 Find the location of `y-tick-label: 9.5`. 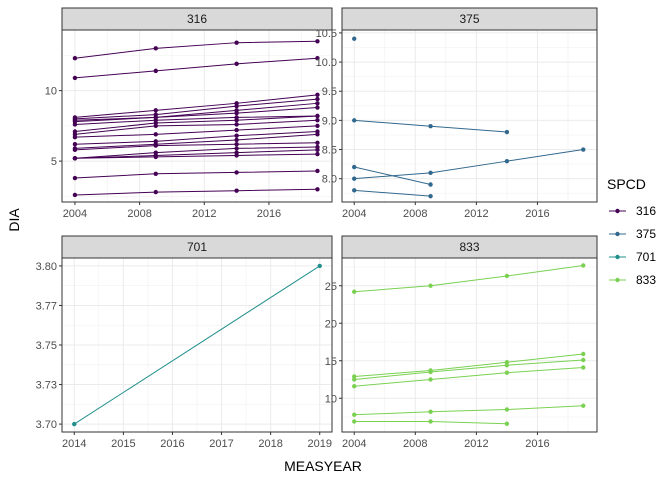

y-tick-label: 9.5 is located at coordinates (329, 92).